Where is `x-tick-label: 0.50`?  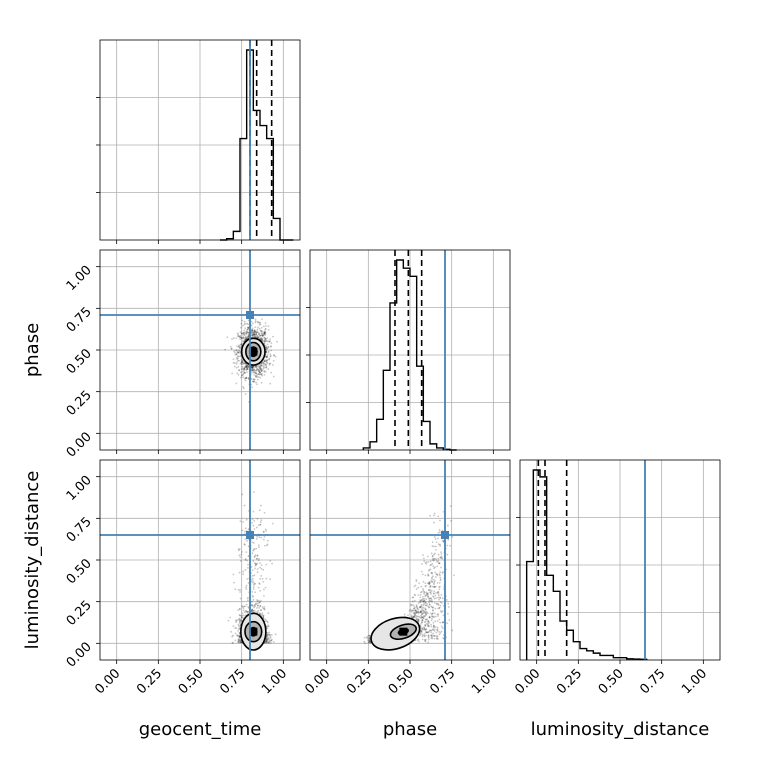 x-tick-label: 0.50 is located at coordinates (611, 681).